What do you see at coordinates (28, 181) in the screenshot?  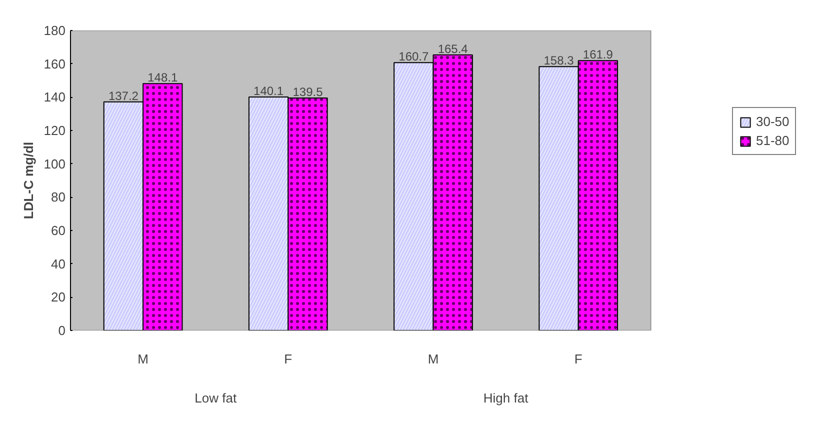 I see `y-axis-title: LDL-C mg/dl` at bounding box center [28, 181].